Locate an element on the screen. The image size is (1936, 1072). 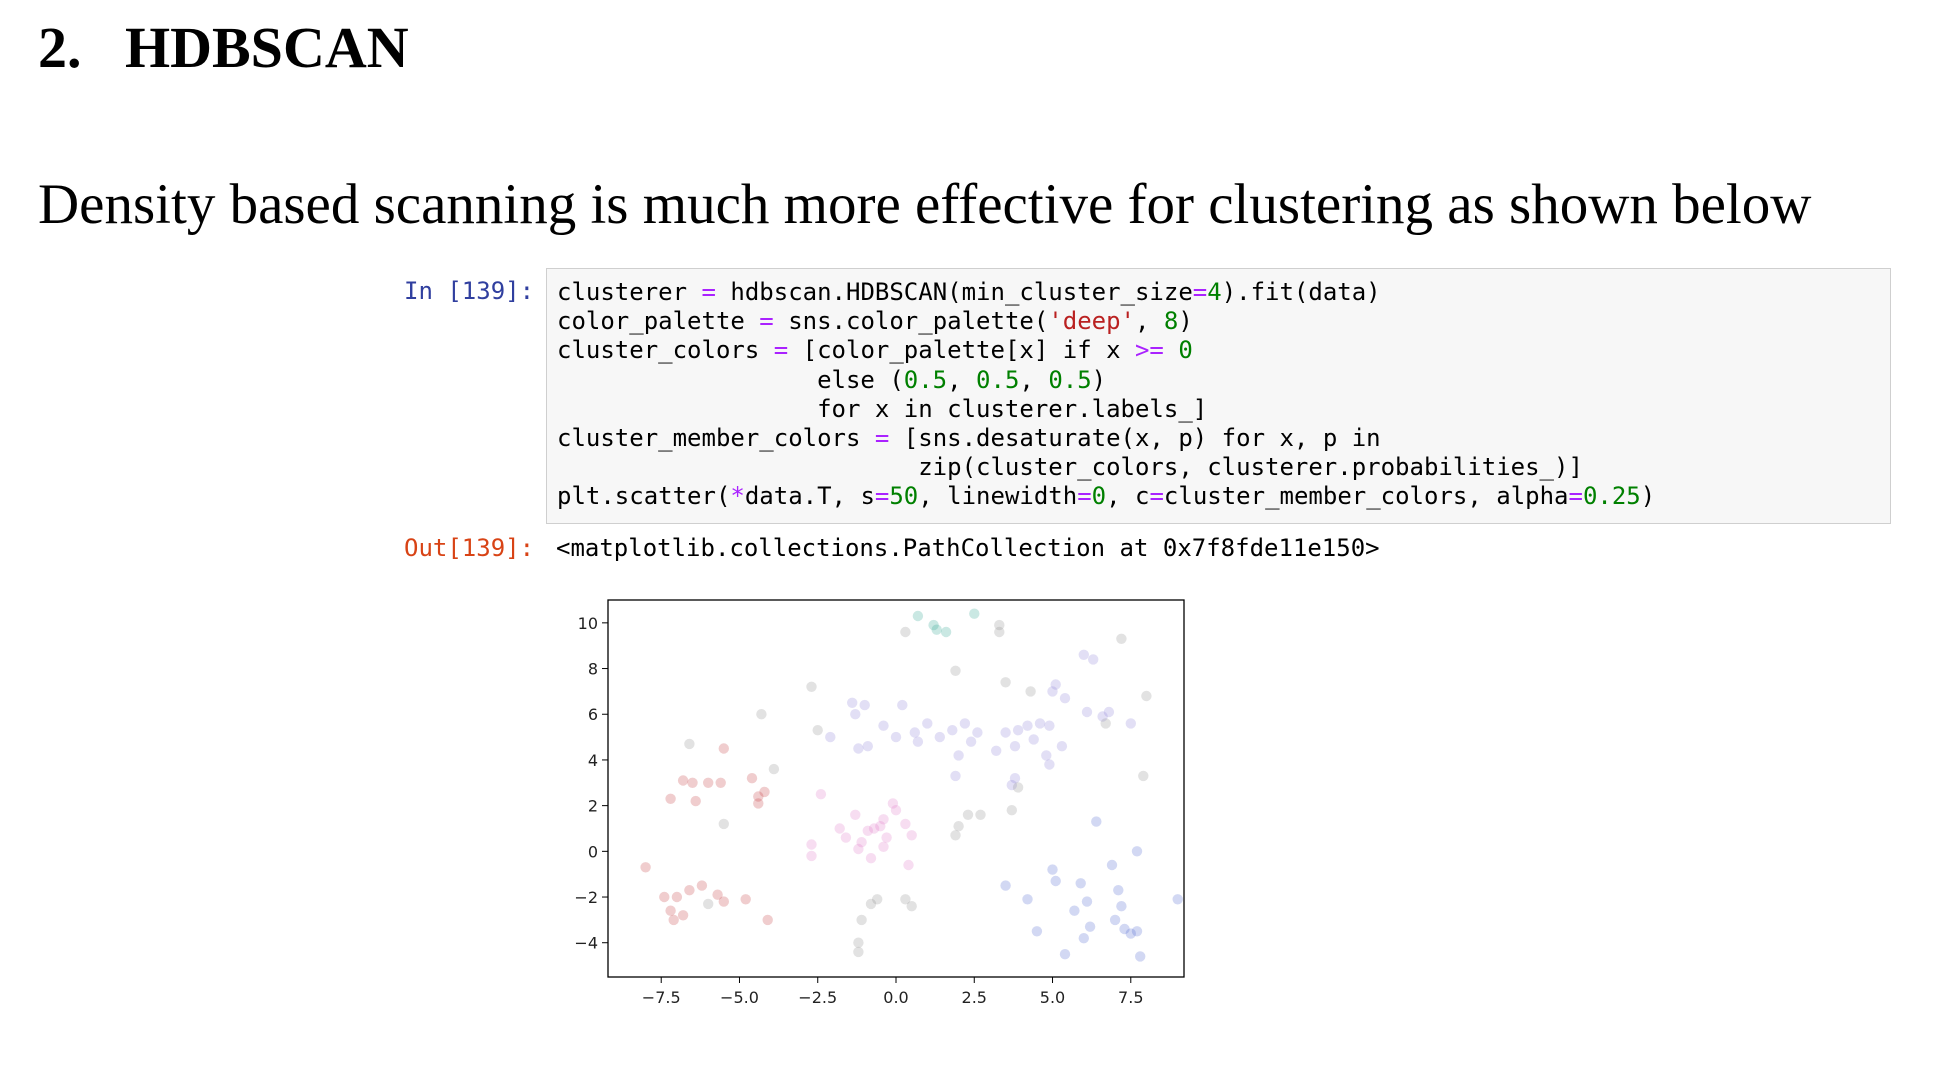
y-tick-label: 10 is located at coordinates (588, 623).